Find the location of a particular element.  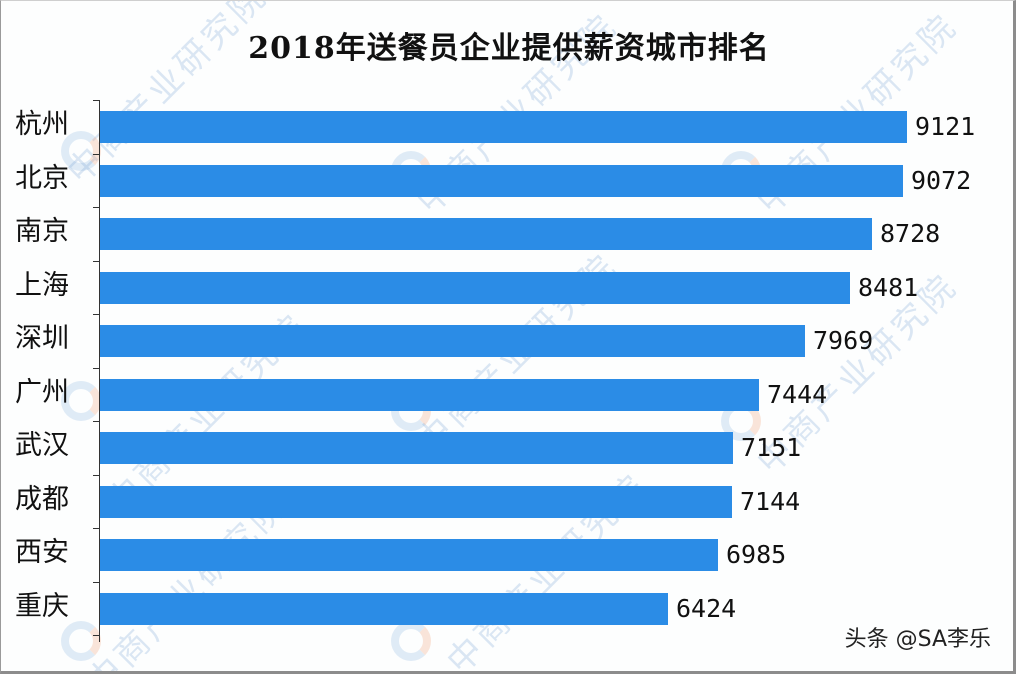

bar-row: 上海 8481 is located at coordinates (501, 288).